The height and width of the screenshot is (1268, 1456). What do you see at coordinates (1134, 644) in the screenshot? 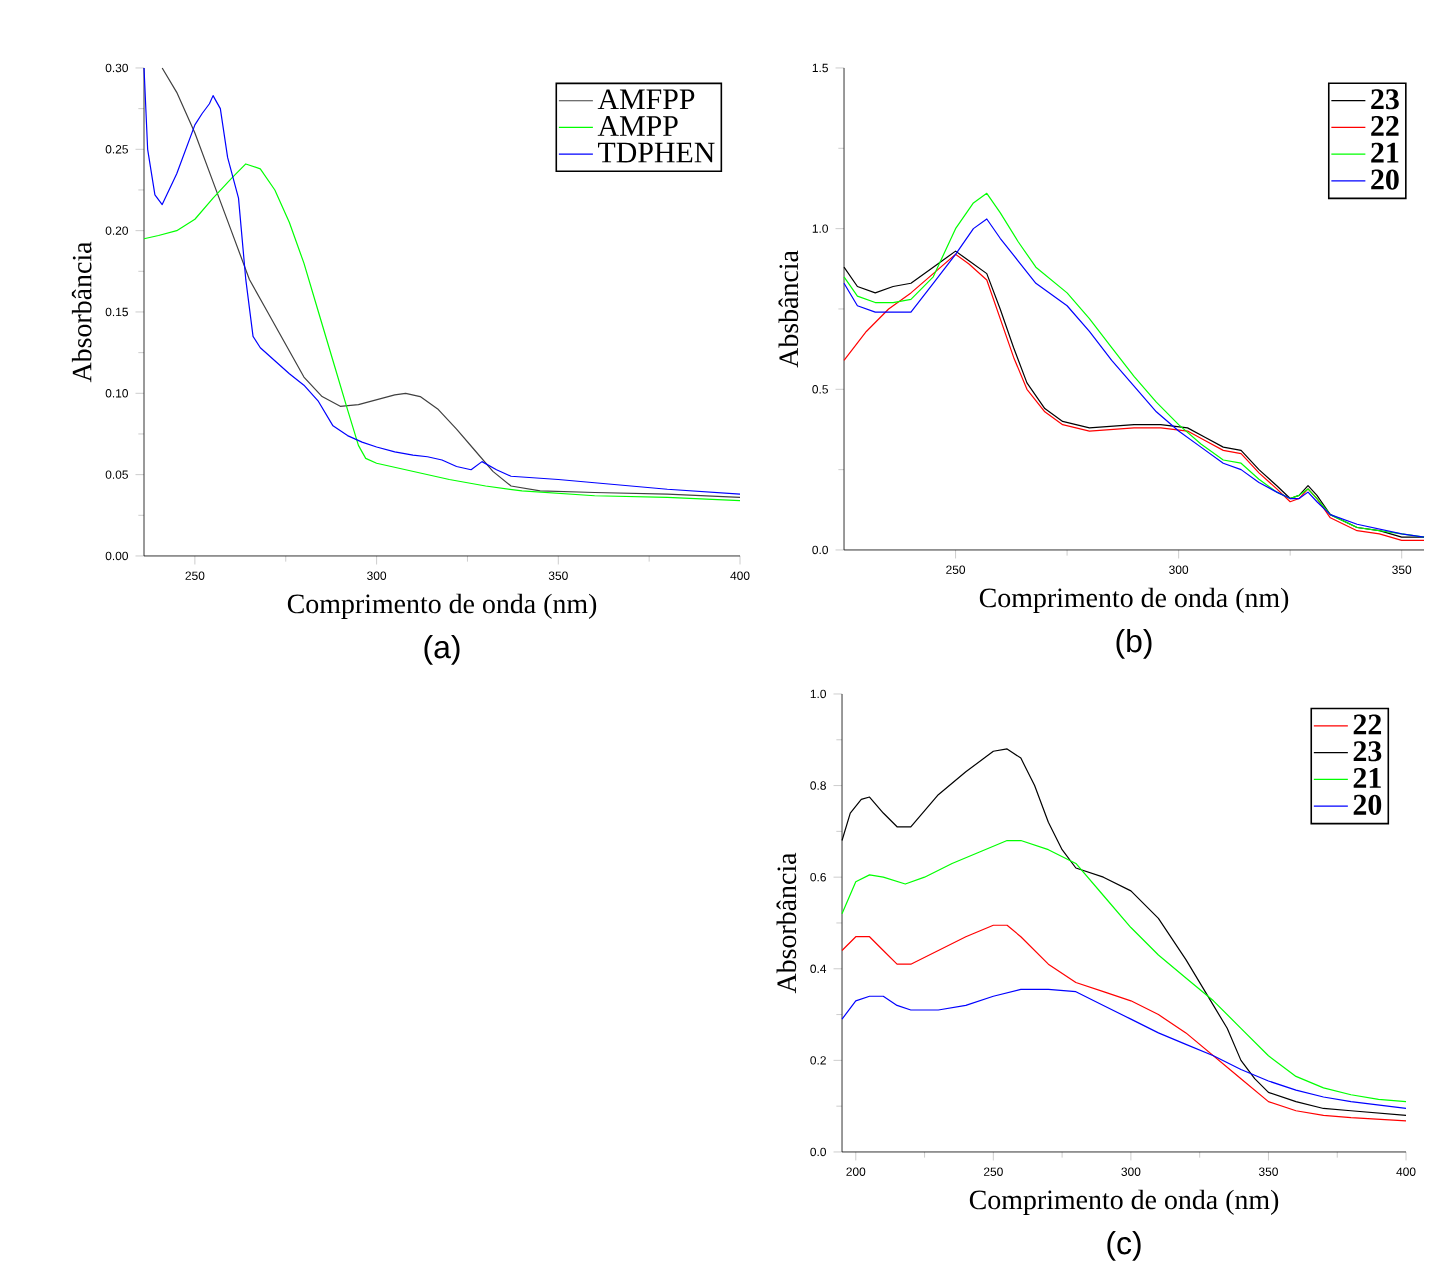
I see `text: (b)` at bounding box center [1134, 644].